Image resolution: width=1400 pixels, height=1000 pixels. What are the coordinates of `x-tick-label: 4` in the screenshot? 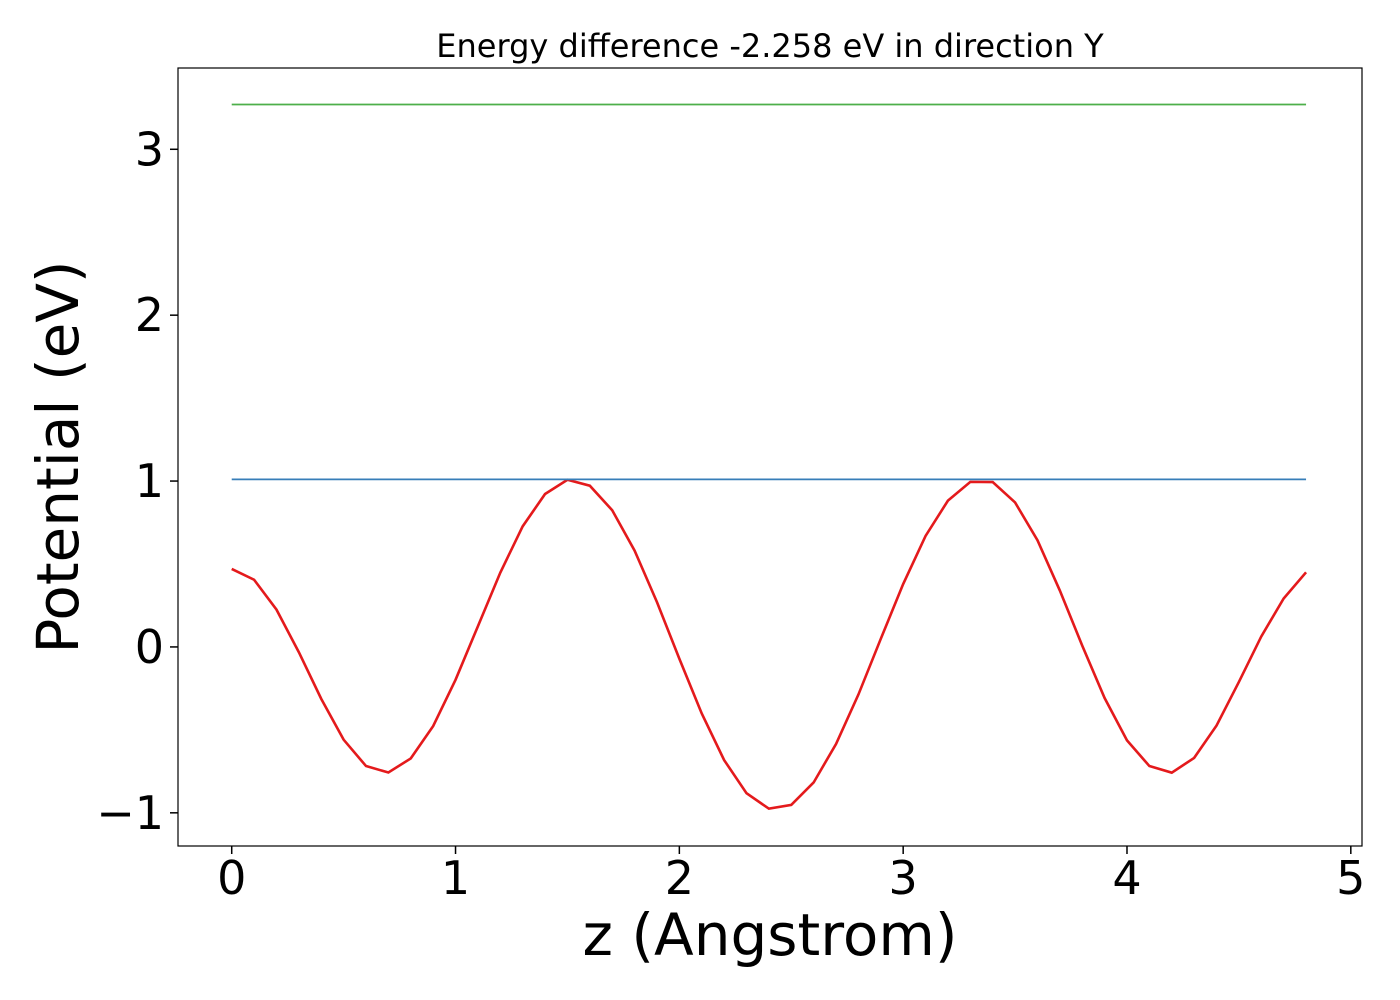 It's located at (1126, 878).